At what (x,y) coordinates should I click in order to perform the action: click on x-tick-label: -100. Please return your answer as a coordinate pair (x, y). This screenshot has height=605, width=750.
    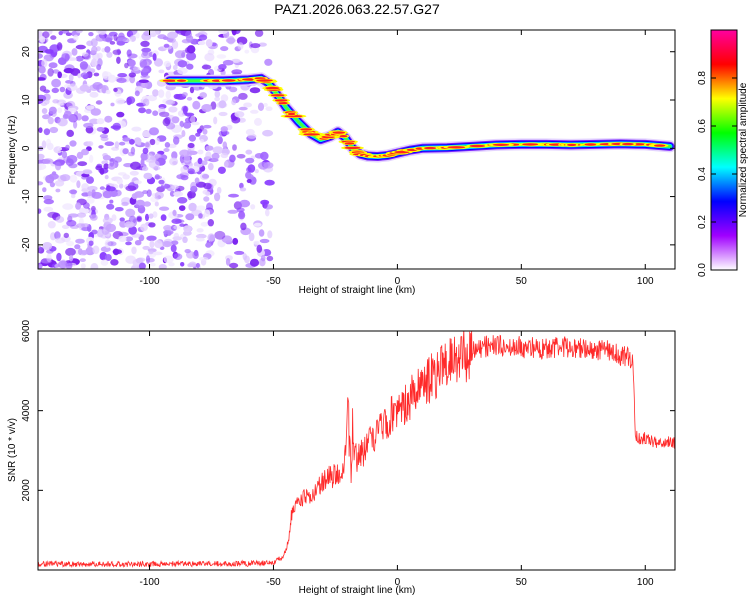
    Looking at the image, I should click on (150, 281).